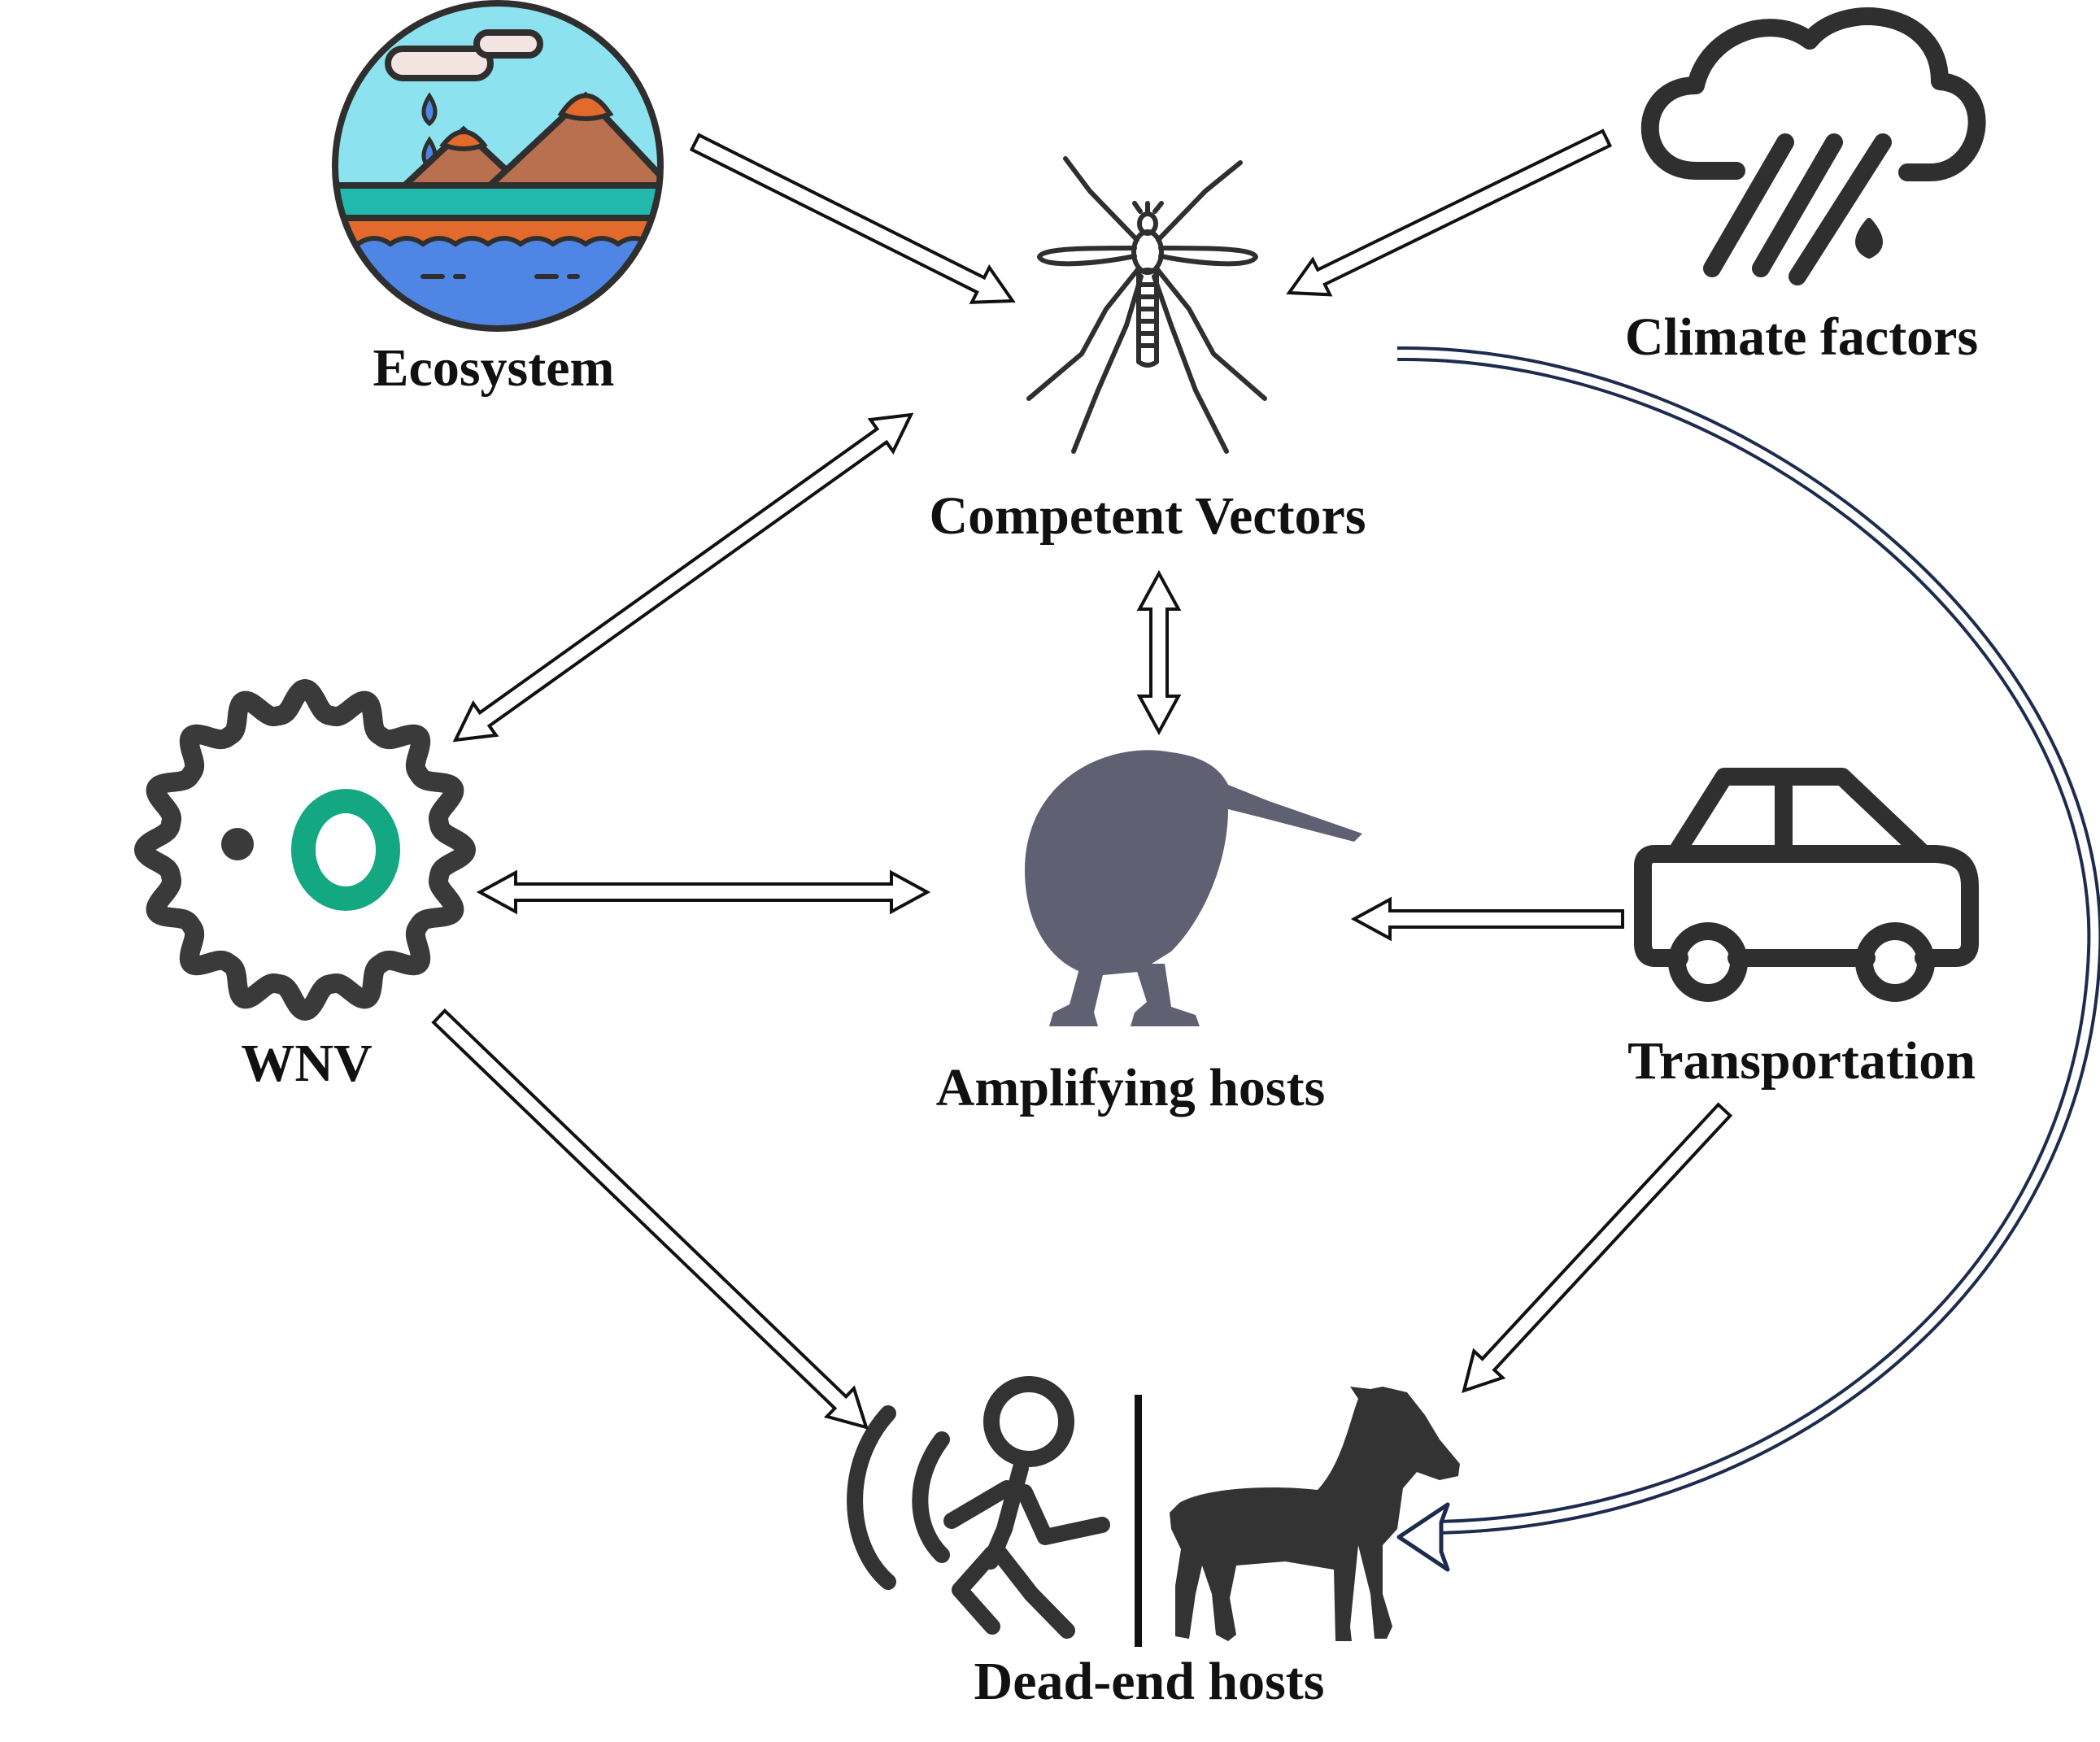 The width and height of the screenshot is (2100, 1742). Describe the element at coordinates (305, 850) in the screenshot. I see `virus-icon` at that location.